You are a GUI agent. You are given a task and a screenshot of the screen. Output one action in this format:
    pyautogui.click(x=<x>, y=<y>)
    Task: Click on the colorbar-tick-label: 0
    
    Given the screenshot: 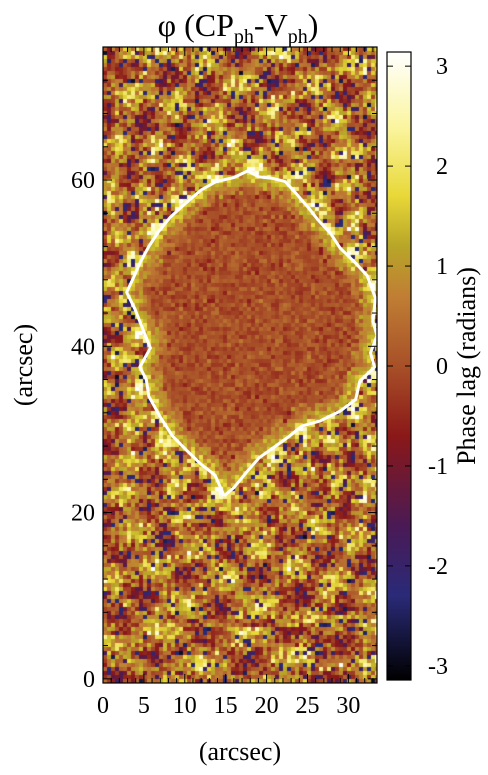 What is the action you would take?
    pyautogui.click(x=442, y=367)
    